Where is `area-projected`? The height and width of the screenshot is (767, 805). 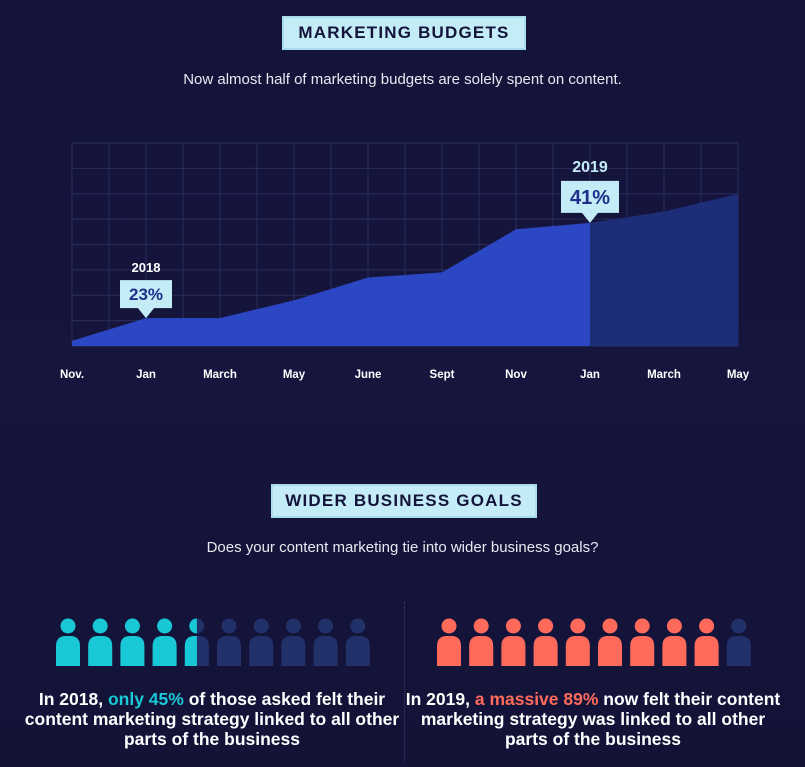 area-projected is located at coordinates (664, 269).